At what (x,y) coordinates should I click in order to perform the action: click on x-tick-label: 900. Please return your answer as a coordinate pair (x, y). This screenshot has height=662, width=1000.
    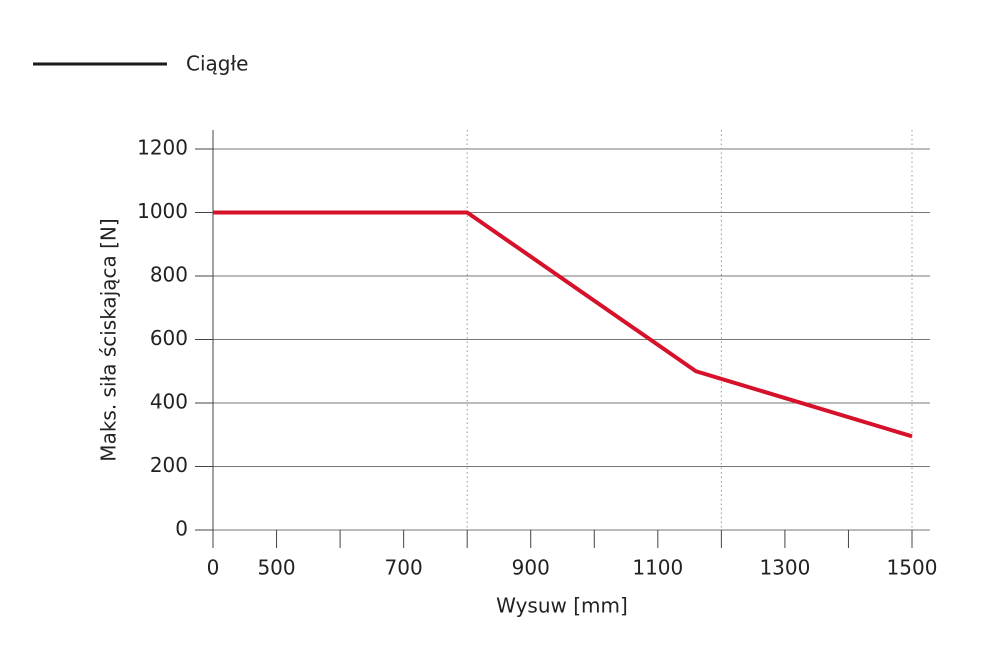
    Looking at the image, I should click on (531, 568).